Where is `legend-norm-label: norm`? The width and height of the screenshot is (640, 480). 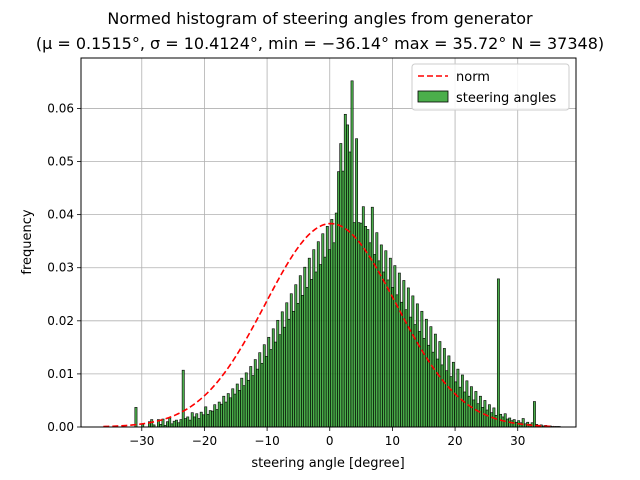
legend-norm-label: norm is located at coordinates (473, 77).